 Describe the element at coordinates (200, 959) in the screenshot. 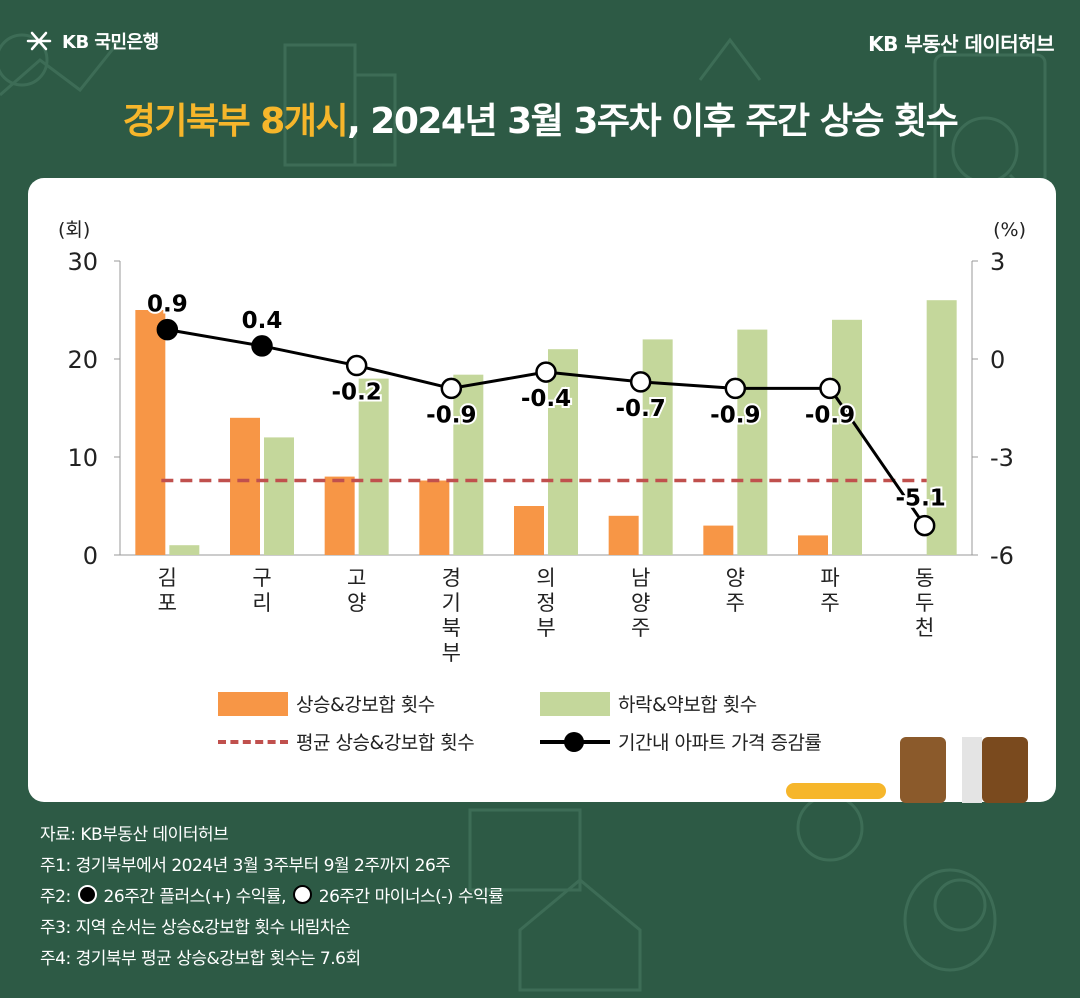

I see `note-4: 주4: 경기북부 평균 상승&강보합 횟수는 7.6회` at that location.